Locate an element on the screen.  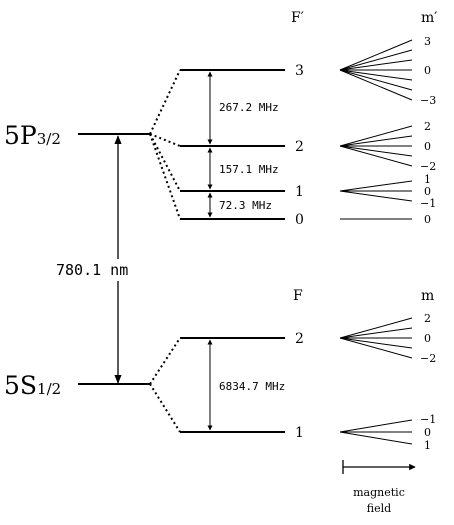
transition-label-bg is located at coordinates (95, 270).